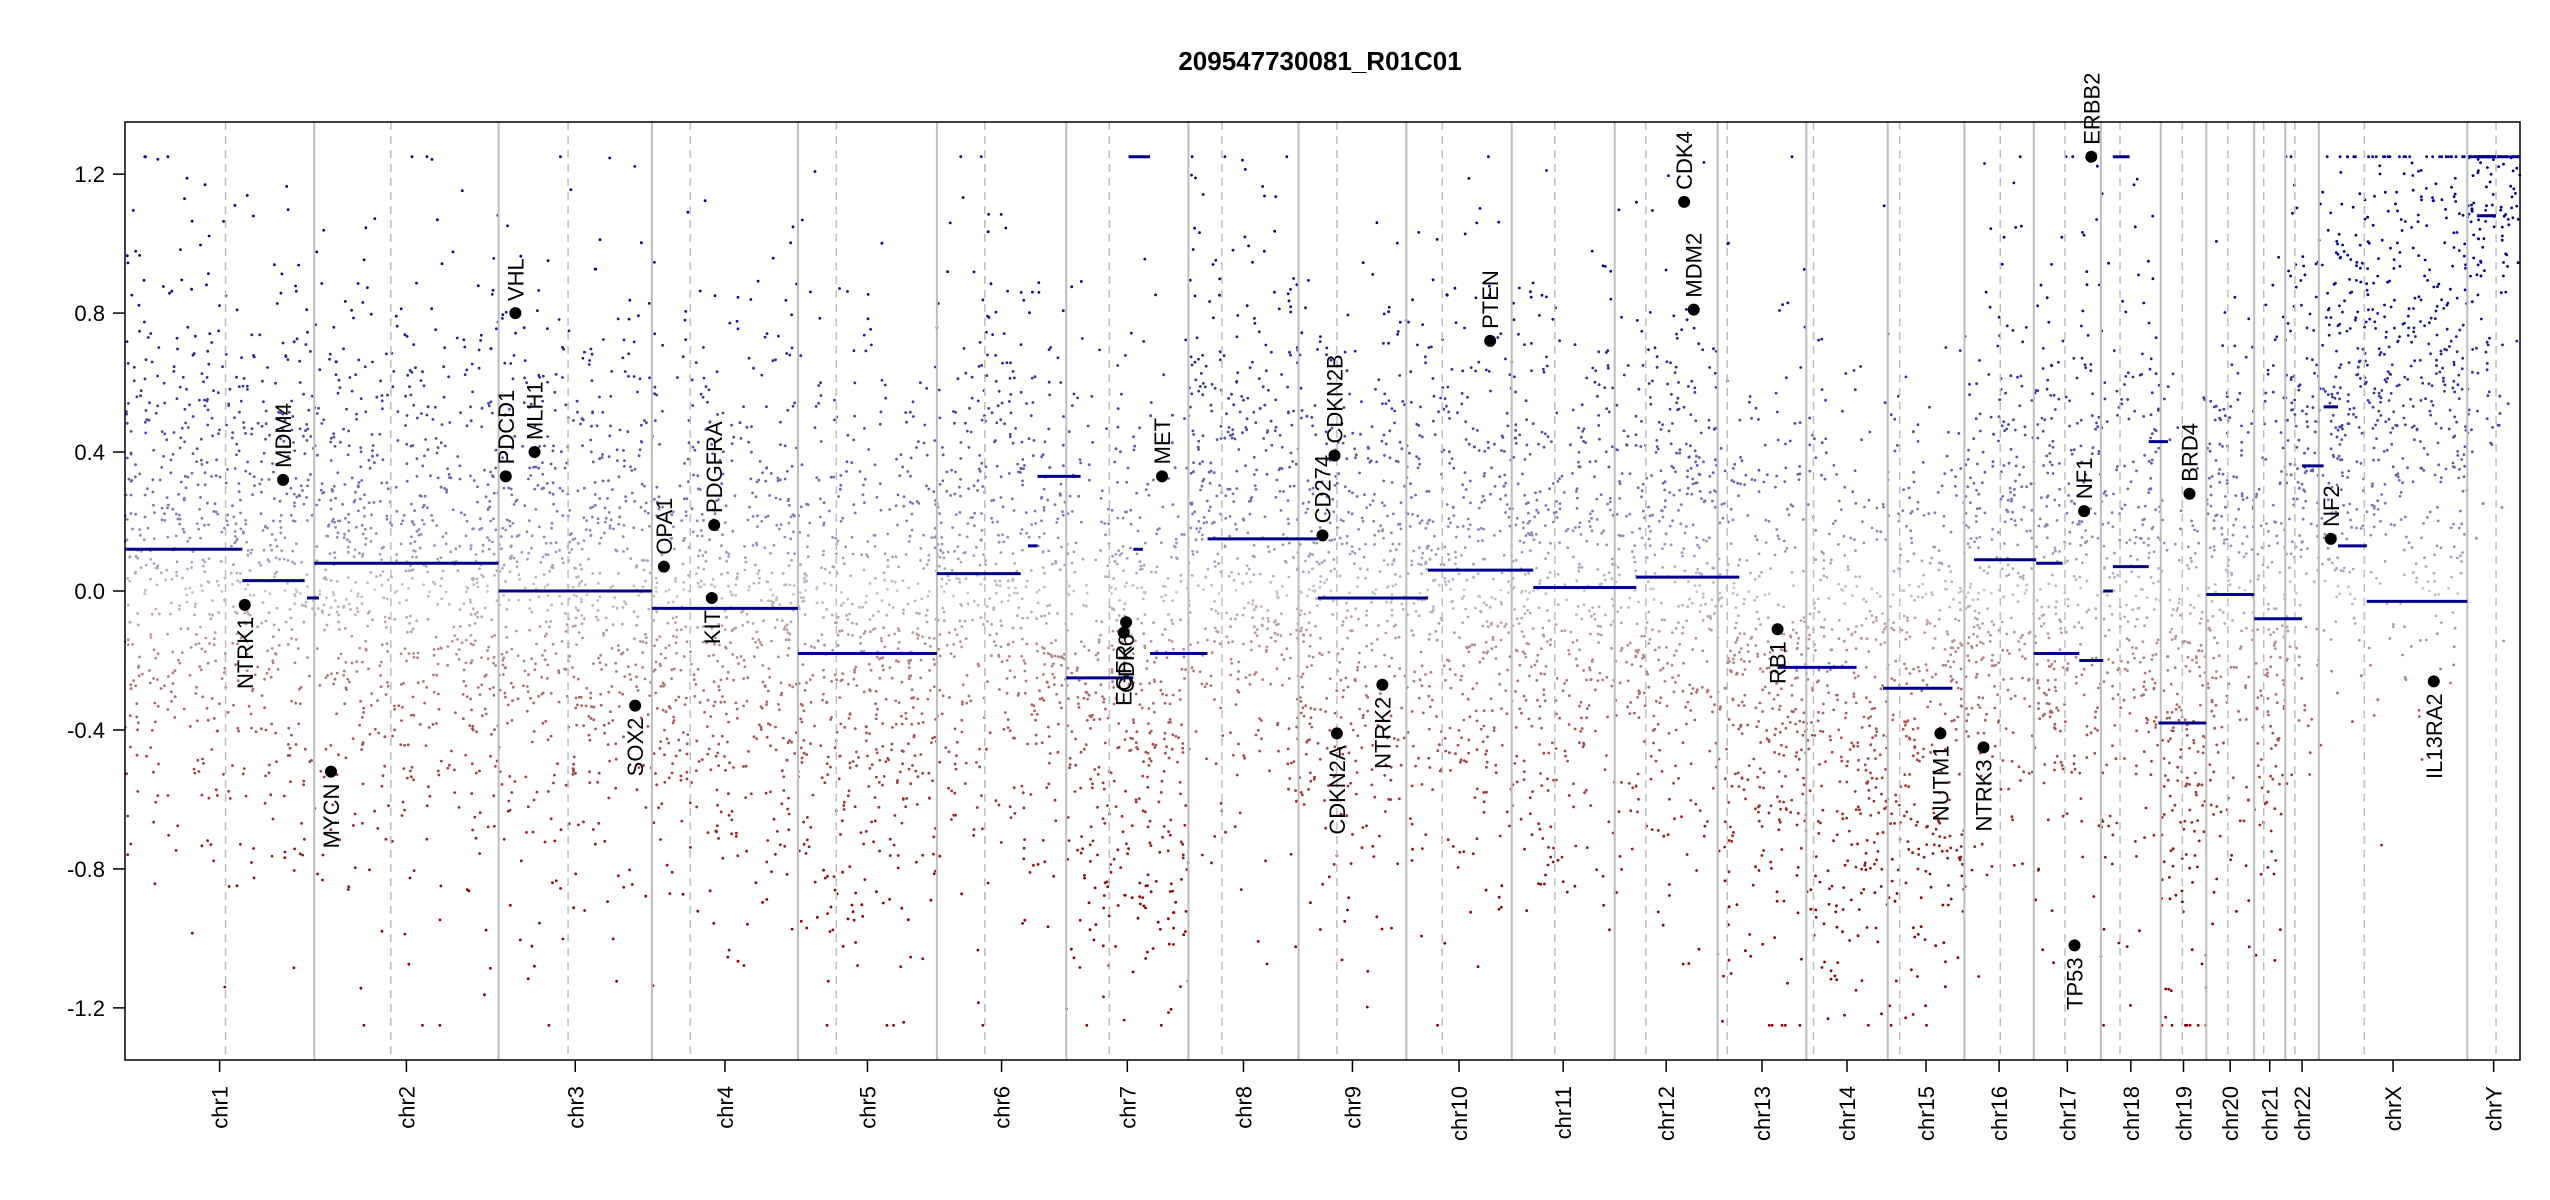 This screenshot has height=1200, width=2550. Describe the element at coordinates (2189, 452) in the screenshot. I see `gene-label: BRD4` at that location.